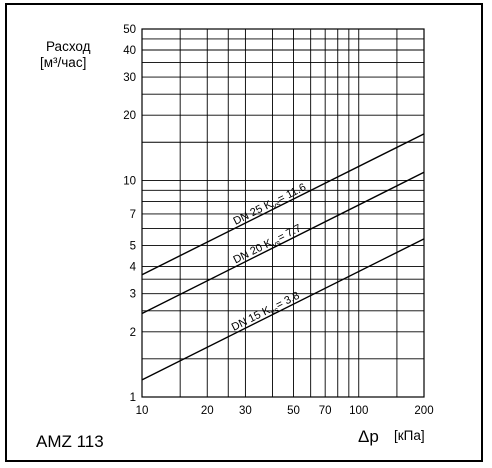 This screenshot has height=468, width=492. Describe the element at coordinates (133, 268) in the screenshot. I see `y-tick-label: 4` at that location.